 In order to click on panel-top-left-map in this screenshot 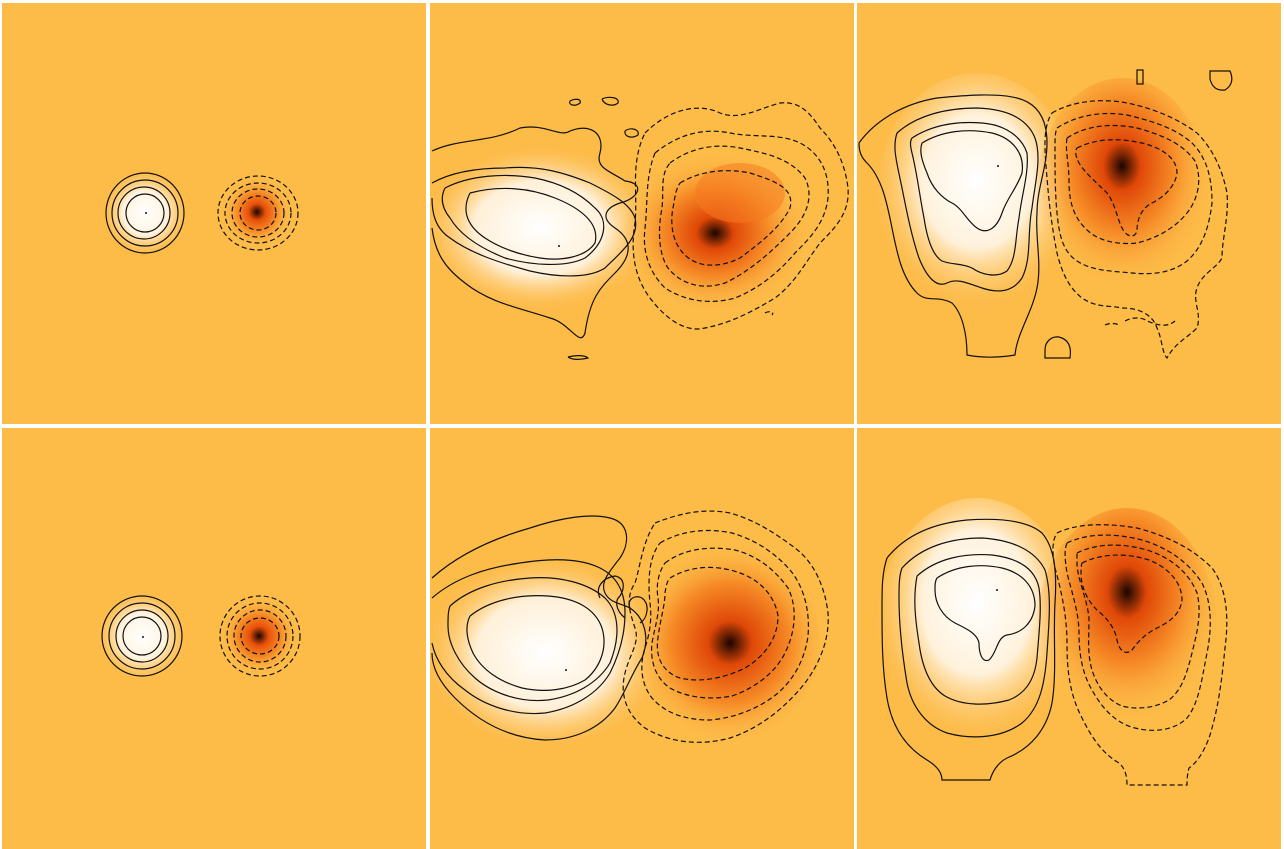, I will do `click(200, 213)`.